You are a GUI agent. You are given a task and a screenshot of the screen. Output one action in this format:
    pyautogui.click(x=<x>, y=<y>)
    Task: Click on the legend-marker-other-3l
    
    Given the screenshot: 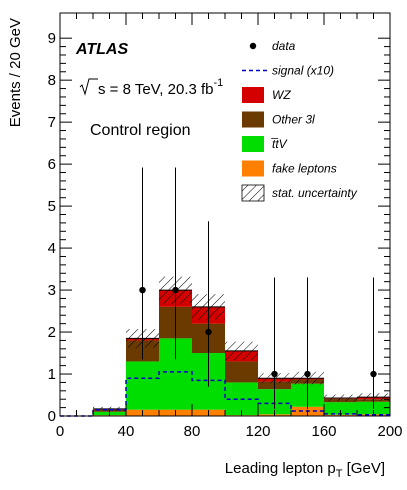 What is the action you would take?
    pyautogui.click(x=253, y=119)
    